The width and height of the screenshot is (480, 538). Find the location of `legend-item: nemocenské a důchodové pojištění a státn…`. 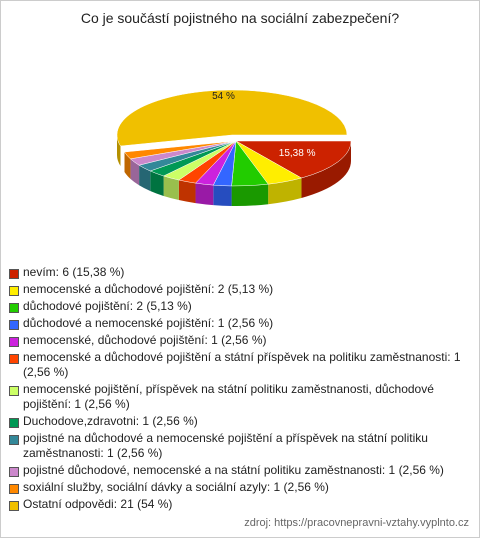

legend-item: nemocenské a důchodové pojištění a státn… is located at coordinates (240, 365).